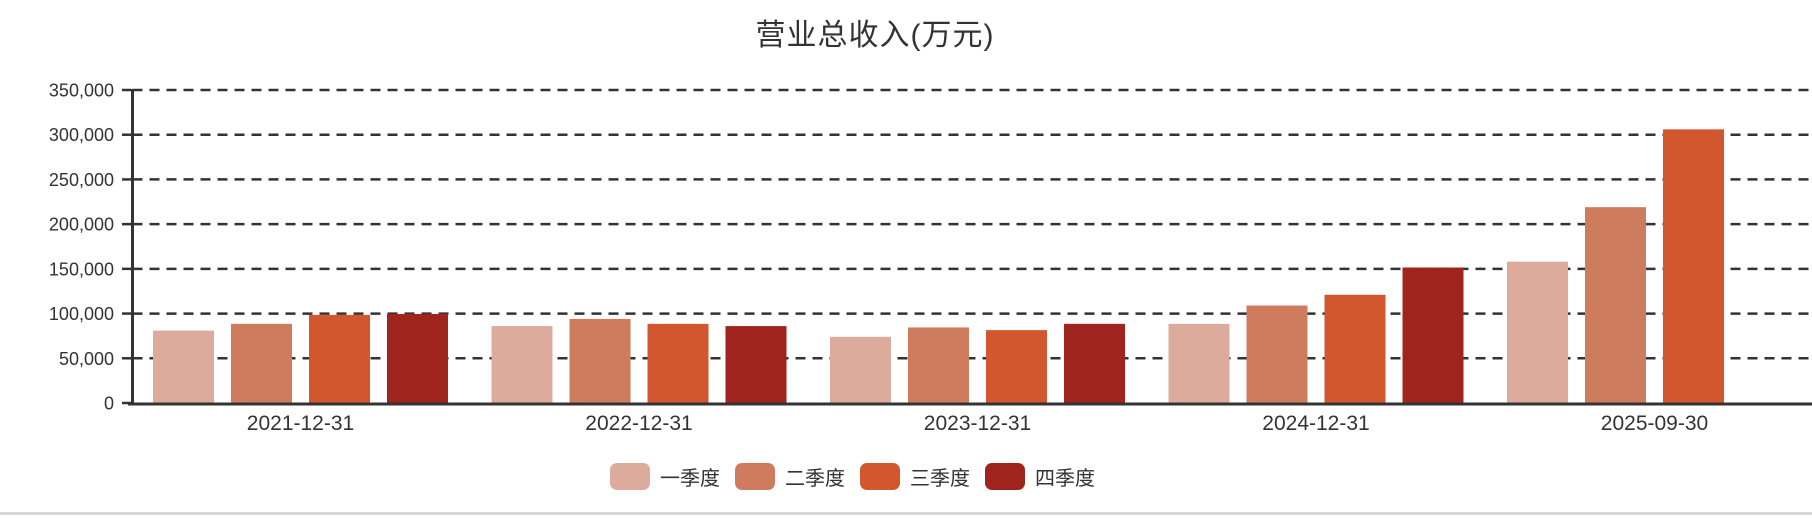 This screenshot has width=1812, height=520. What do you see at coordinates (638, 423) in the screenshot?
I see `x-axis-label: 2022-12-31` at bounding box center [638, 423].